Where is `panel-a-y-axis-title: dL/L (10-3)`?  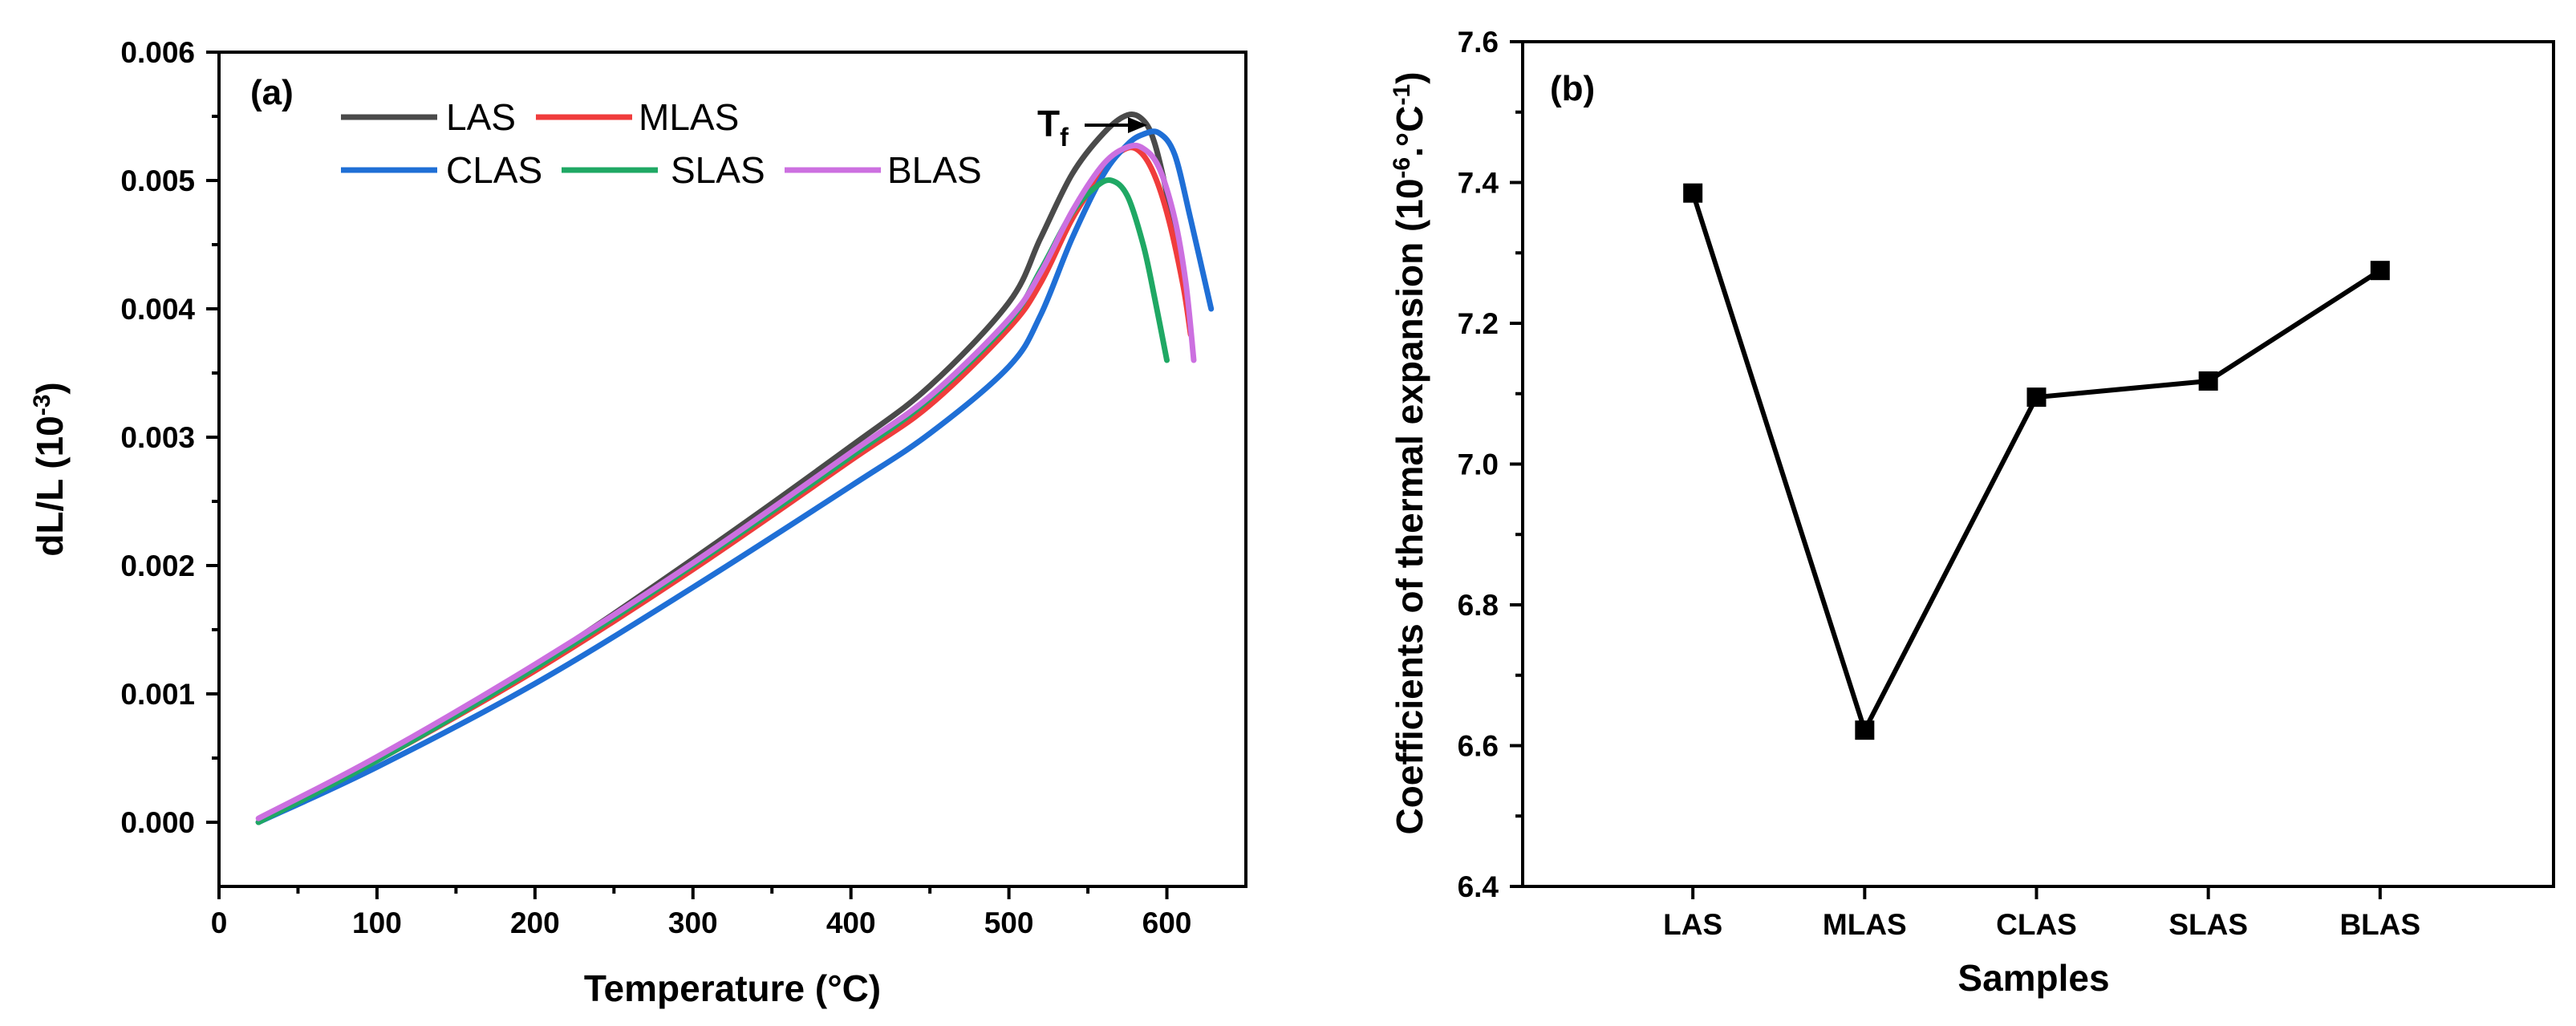 panel-a-y-axis-title: dL/L (10-3) is located at coordinates (50, 469).